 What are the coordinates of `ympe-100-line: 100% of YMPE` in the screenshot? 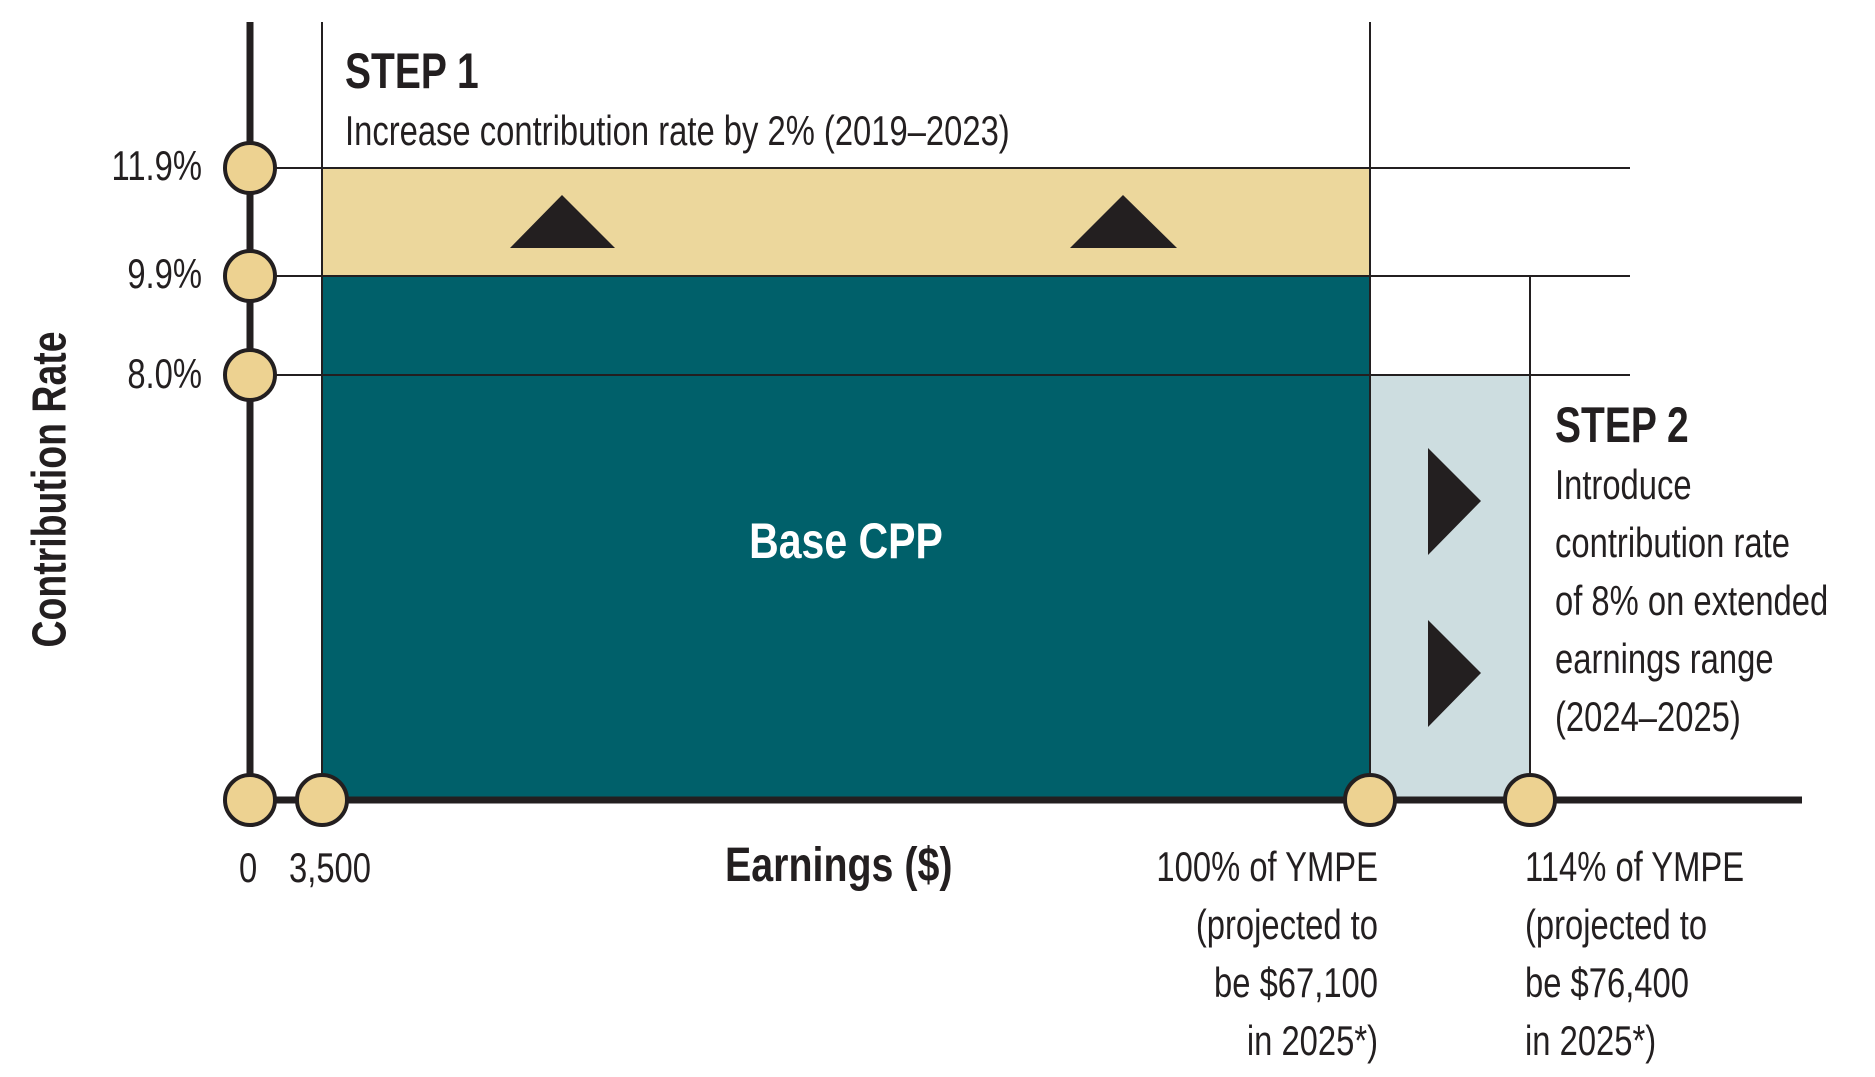 It's located at (1267, 866).